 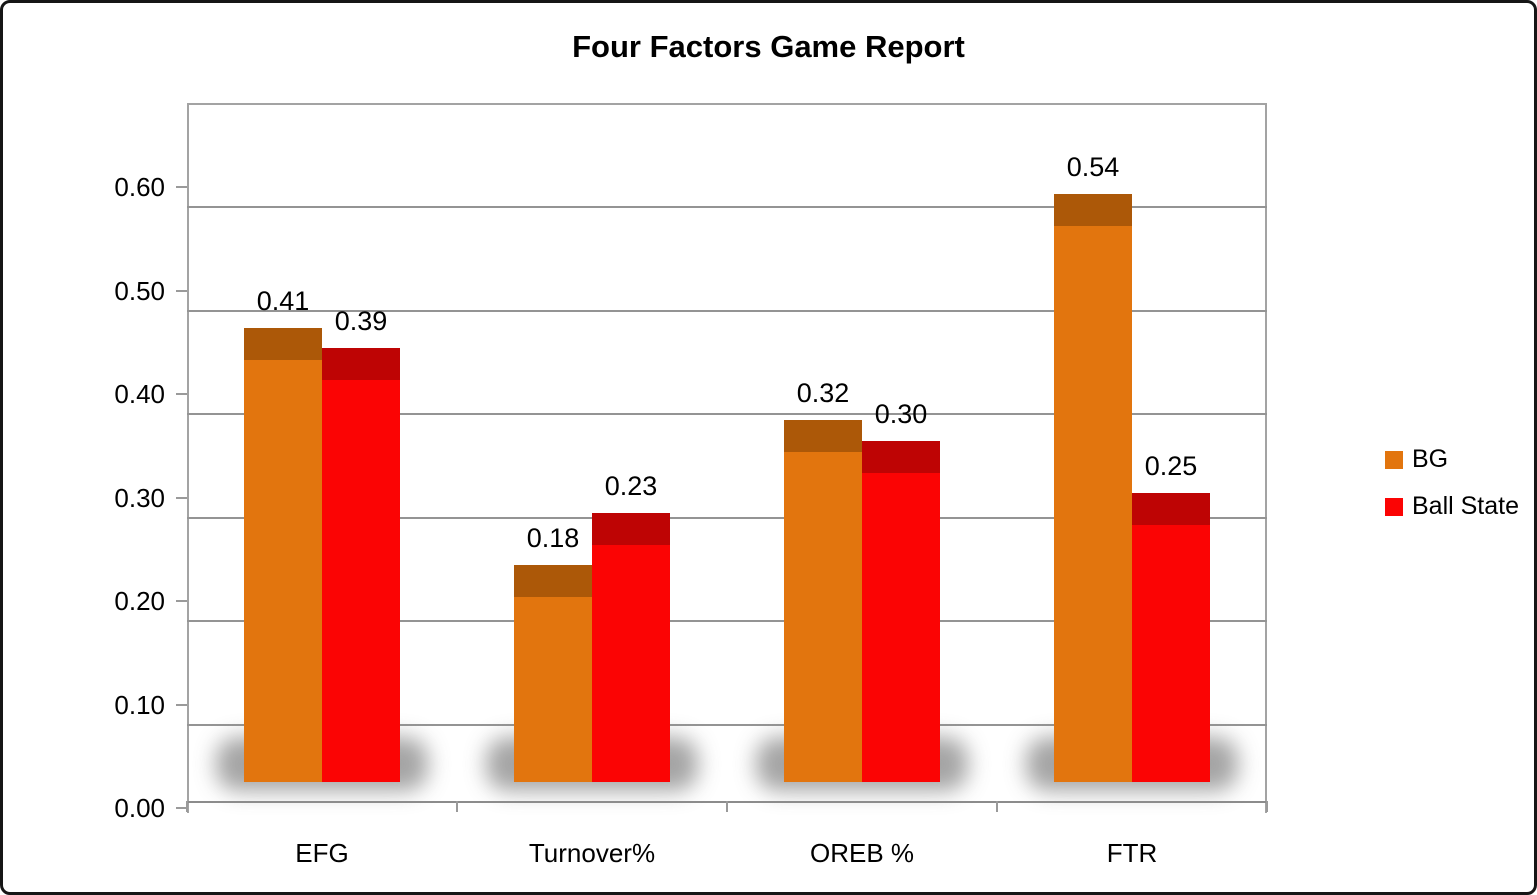 What do you see at coordinates (361, 565) in the screenshot?
I see `bar-ball-state-efg` at bounding box center [361, 565].